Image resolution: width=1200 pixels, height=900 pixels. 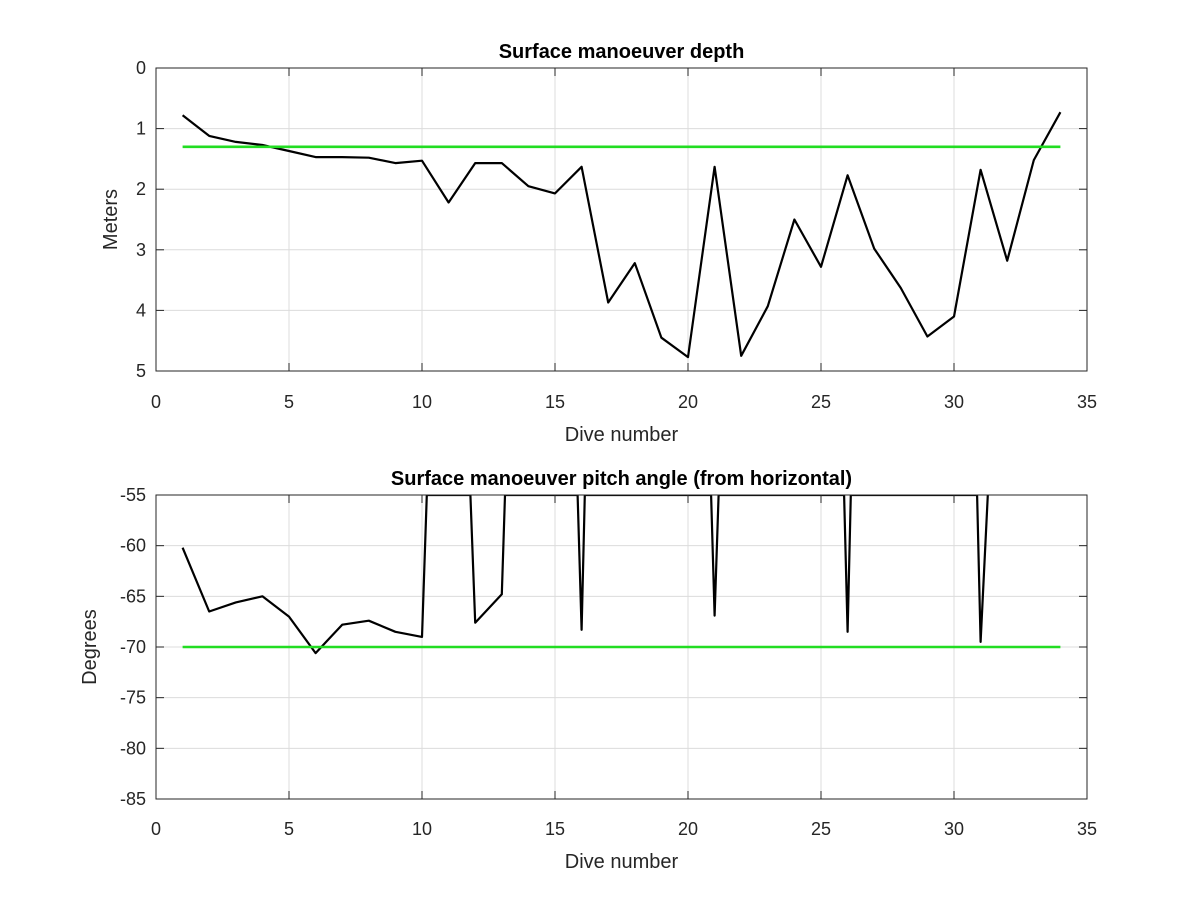 What do you see at coordinates (688, 829) in the screenshot?
I see `pitch-x-tick-label: 20` at bounding box center [688, 829].